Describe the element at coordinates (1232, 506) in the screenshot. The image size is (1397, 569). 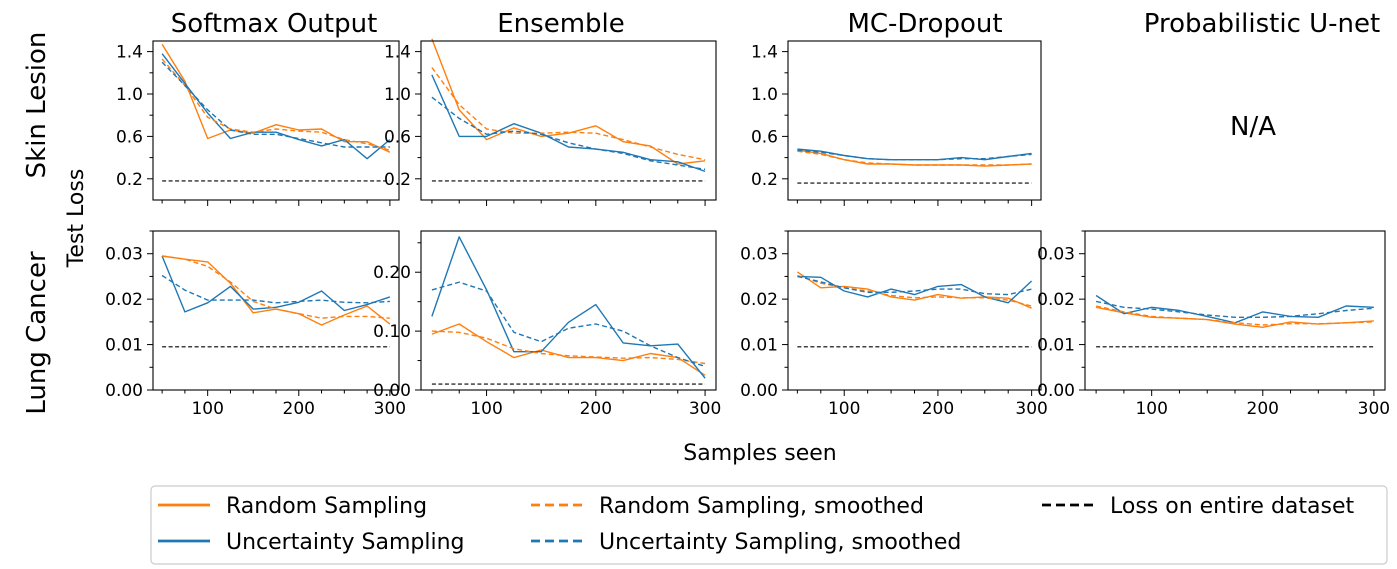
I see `legend-label-5: Loss on entire dataset` at that location.